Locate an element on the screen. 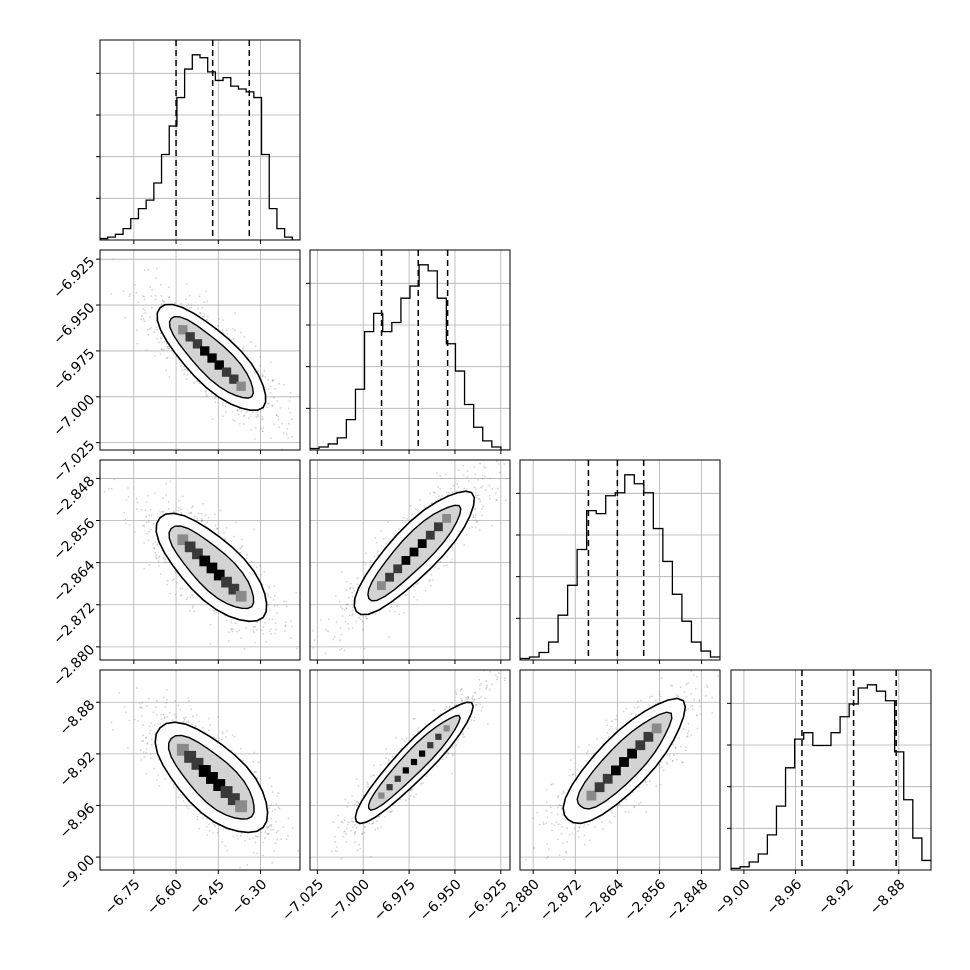 The image size is (970, 970). y-tick-label: −2.856 is located at coordinates (74, 539).